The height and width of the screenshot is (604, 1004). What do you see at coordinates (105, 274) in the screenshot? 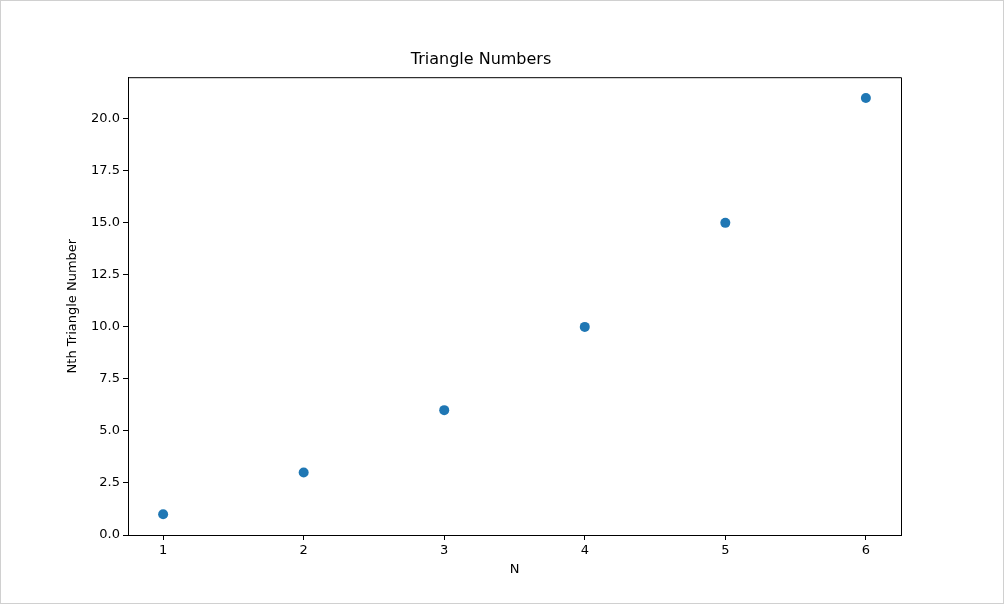
I see `y-tick-label: 12.5` at bounding box center [105, 274].